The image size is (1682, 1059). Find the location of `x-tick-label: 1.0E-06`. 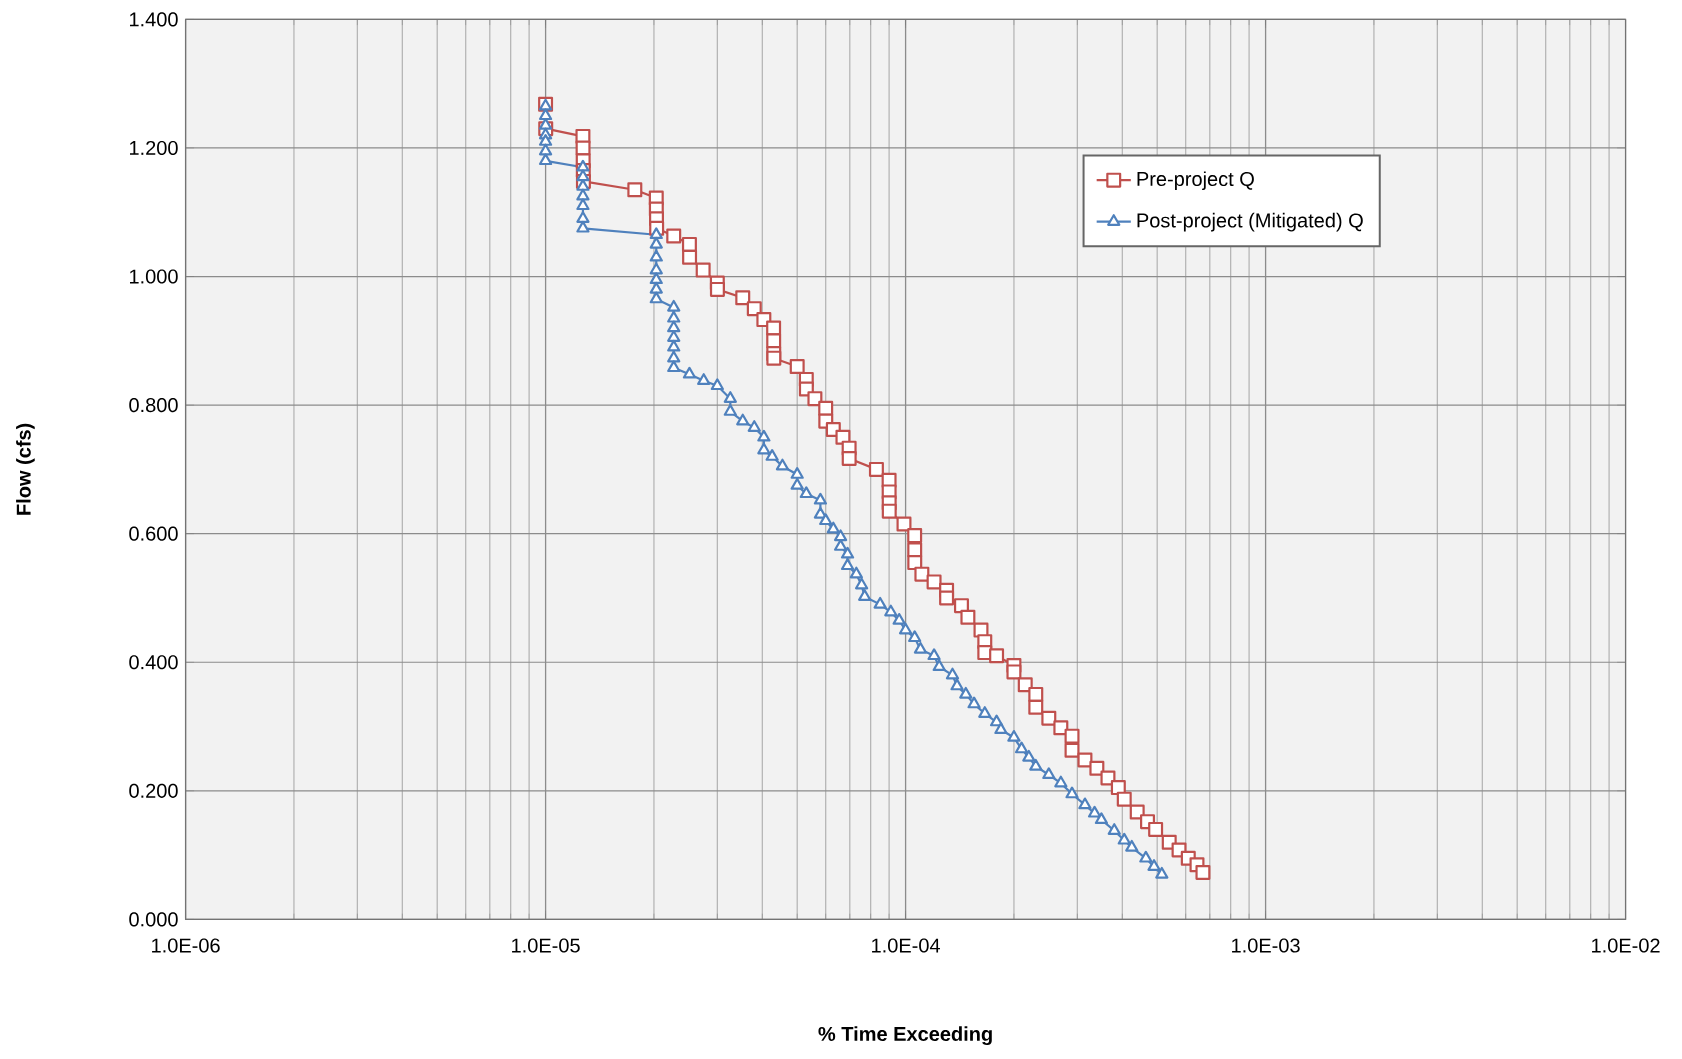

x-tick-label: 1.0E-06 is located at coordinates (186, 945).